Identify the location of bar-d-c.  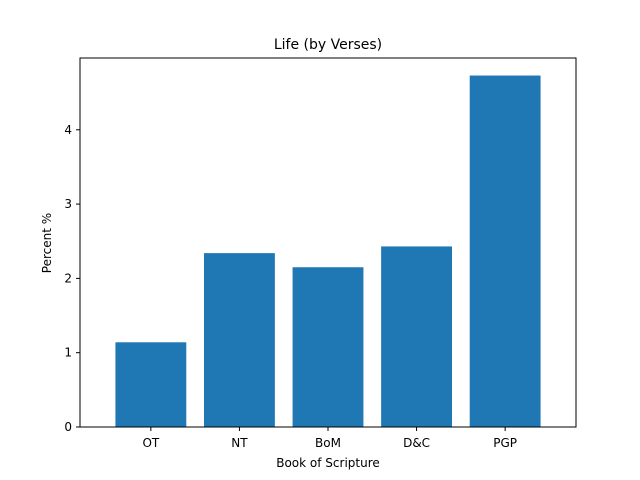
(416, 336).